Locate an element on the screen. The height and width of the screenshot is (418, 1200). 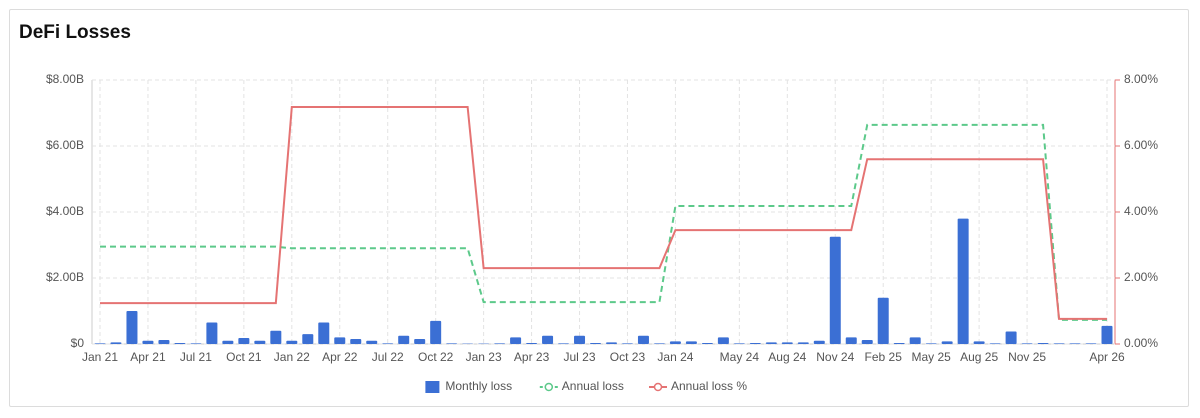
x-tick-label: May 24 is located at coordinates (740, 357).